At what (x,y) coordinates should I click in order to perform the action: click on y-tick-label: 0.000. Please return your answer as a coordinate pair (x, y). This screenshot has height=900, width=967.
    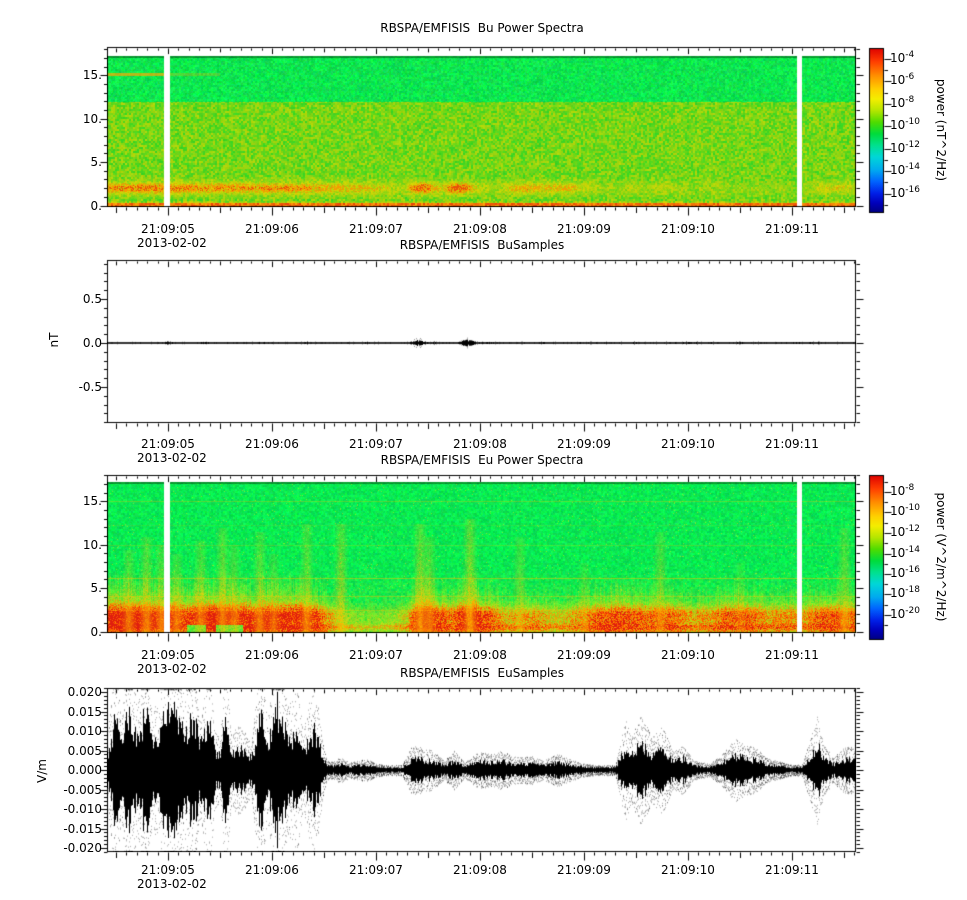
    Looking at the image, I should click on (84, 770).